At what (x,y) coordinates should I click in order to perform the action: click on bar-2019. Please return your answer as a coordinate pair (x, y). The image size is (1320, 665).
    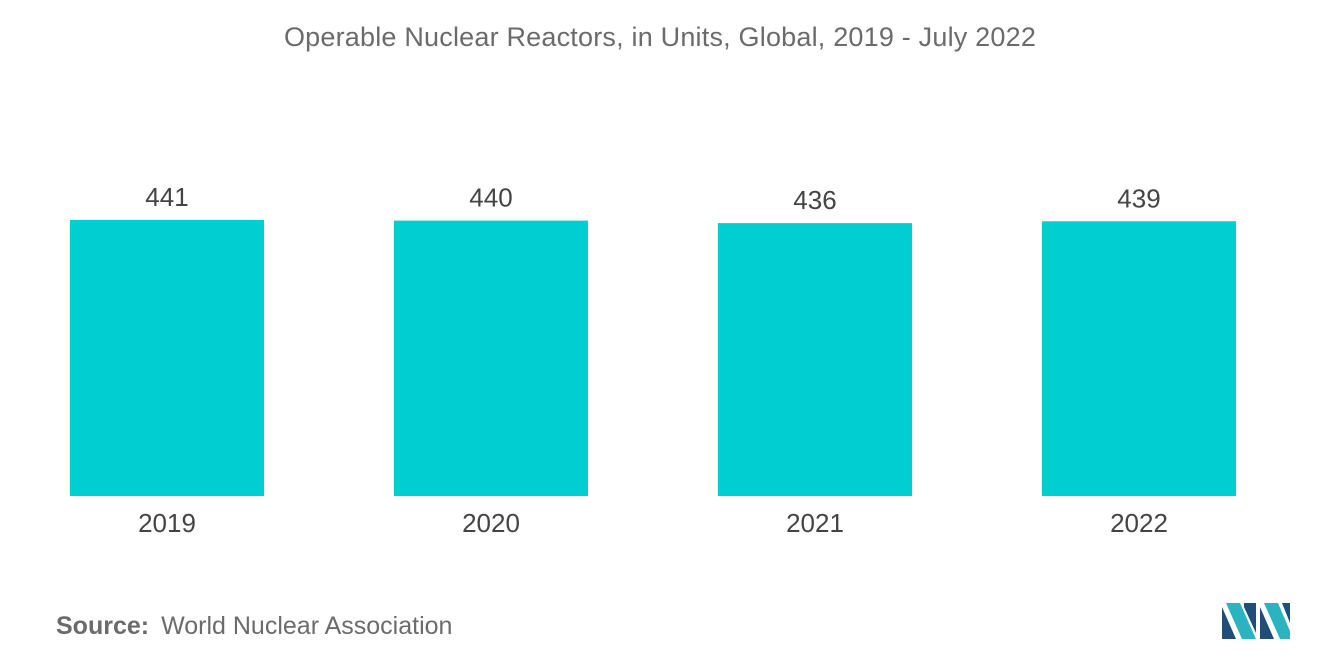
    Looking at the image, I should click on (167, 358).